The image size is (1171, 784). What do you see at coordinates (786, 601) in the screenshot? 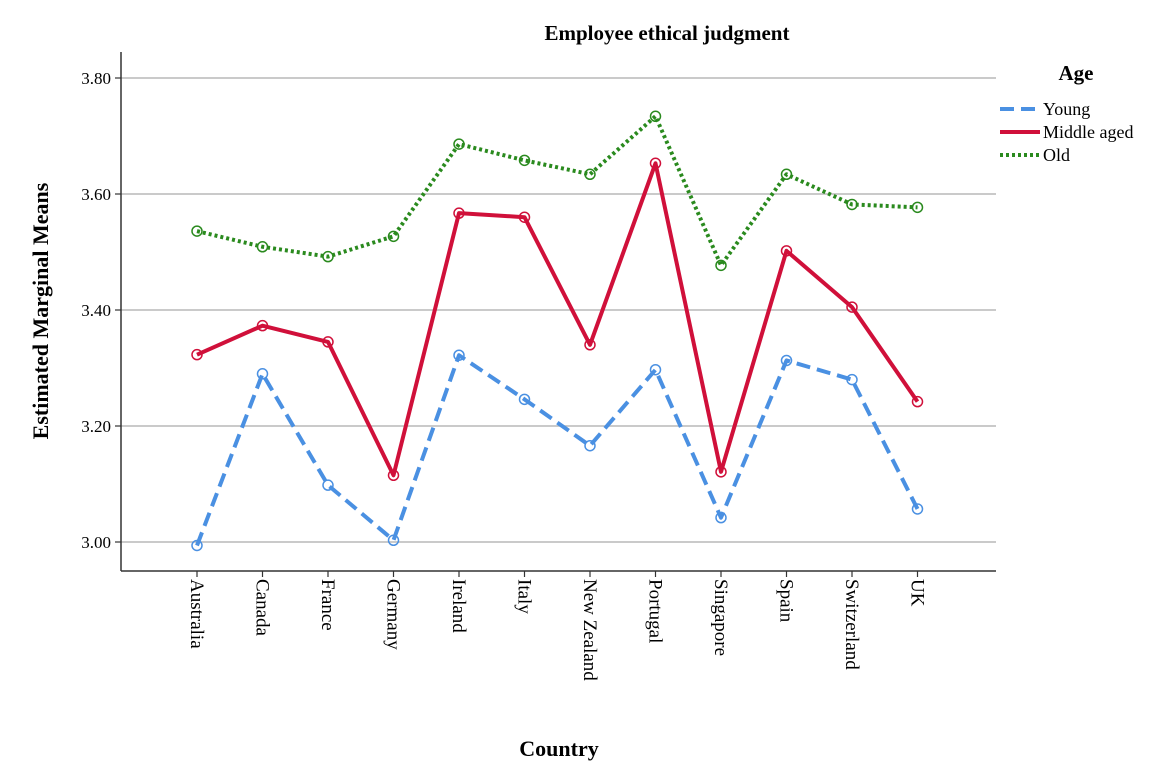
I see `x-tick-label: Spain` at bounding box center [786, 601].